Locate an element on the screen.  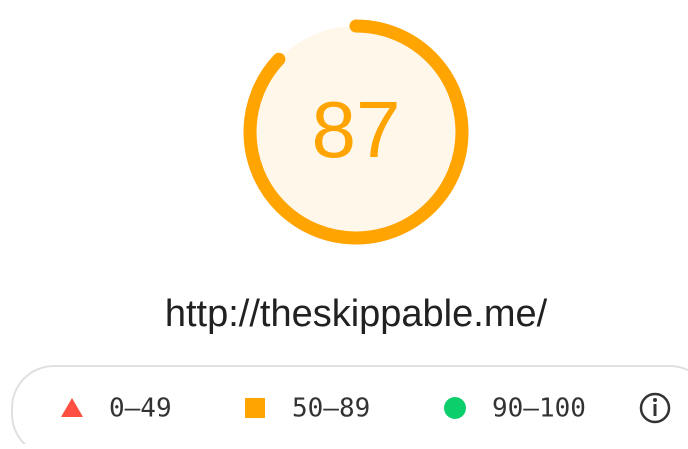
legend-triangle is located at coordinates (72, 407).